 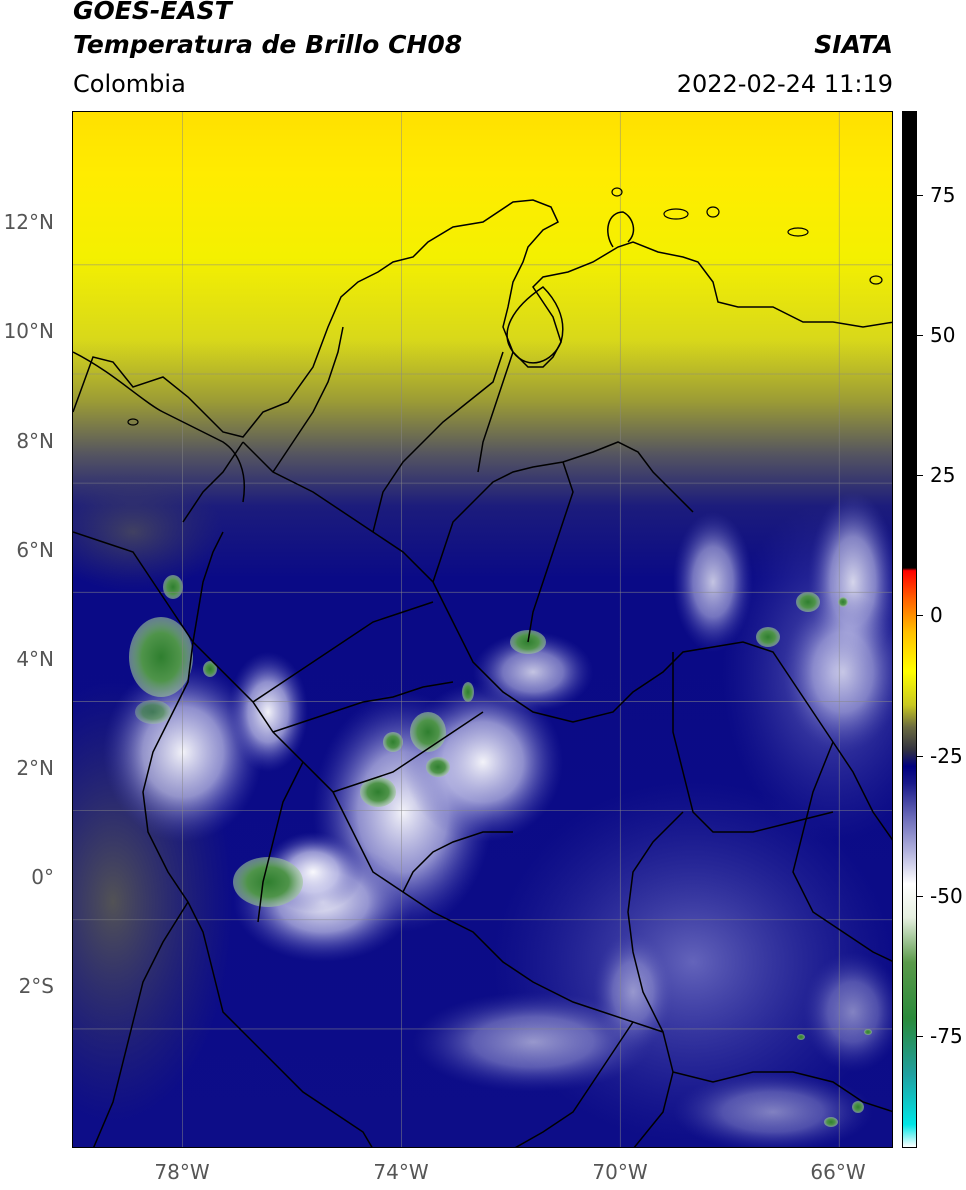 What do you see at coordinates (784, 84) in the screenshot?
I see `datetime-label: 2022-02-24 11:19` at bounding box center [784, 84].